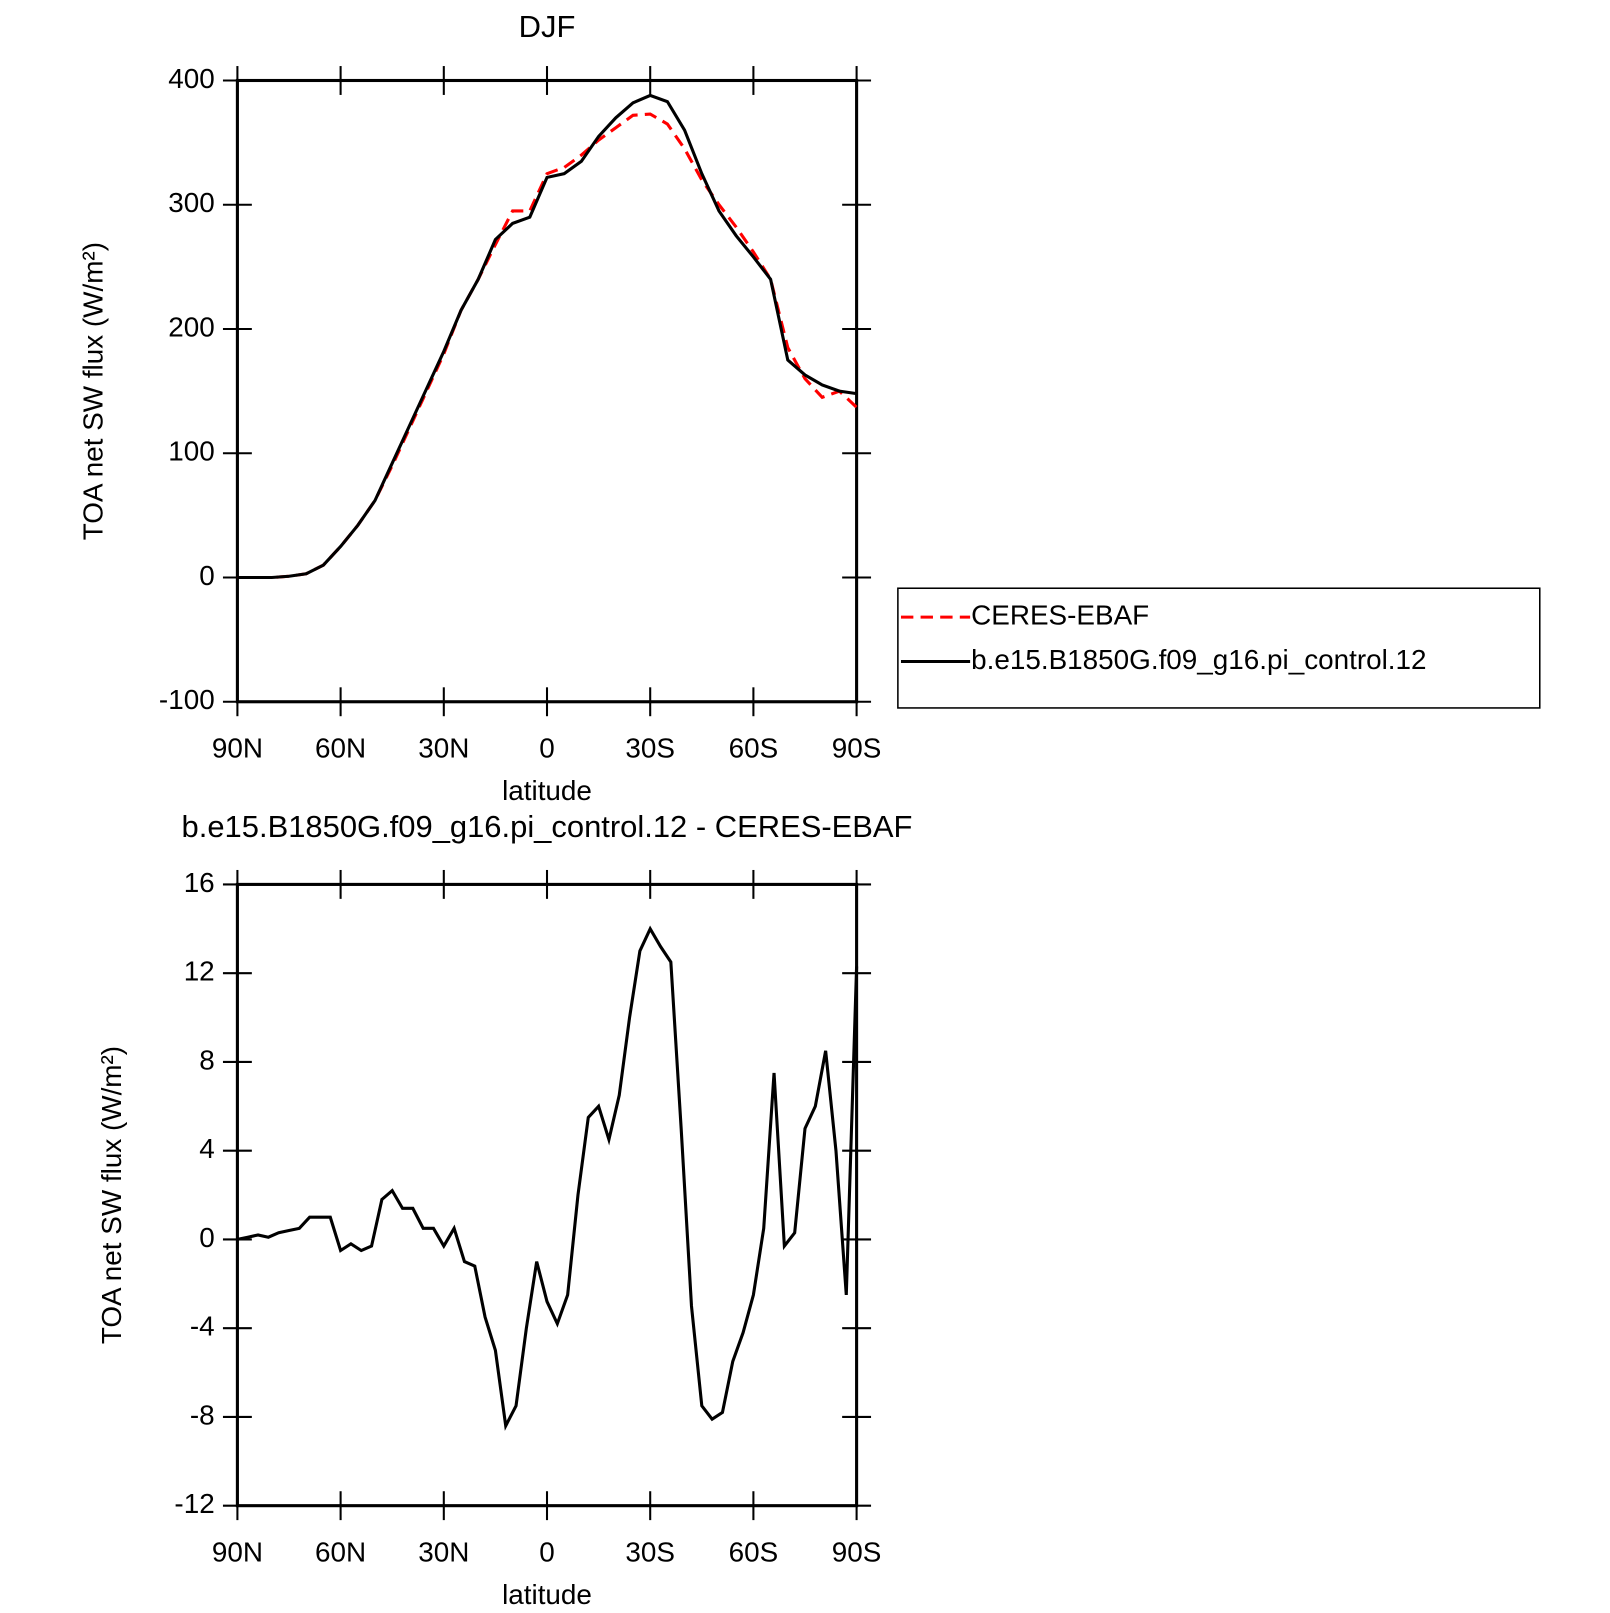 This screenshot has width=1610, height=1613. I want to click on legend-box, so click(1219, 648).